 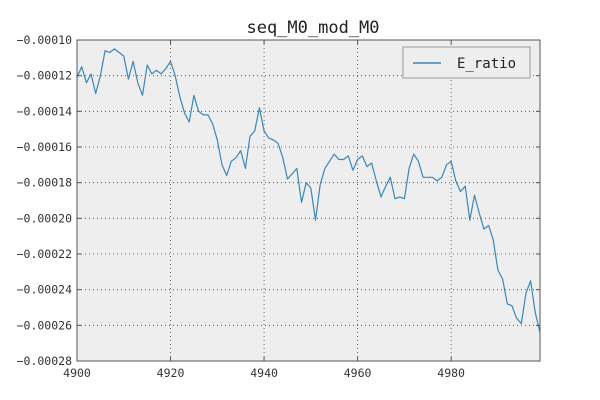 What do you see at coordinates (358, 373) in the screenshot?
I see `x-tick-label: 4960` at bounding box center [358, 373].